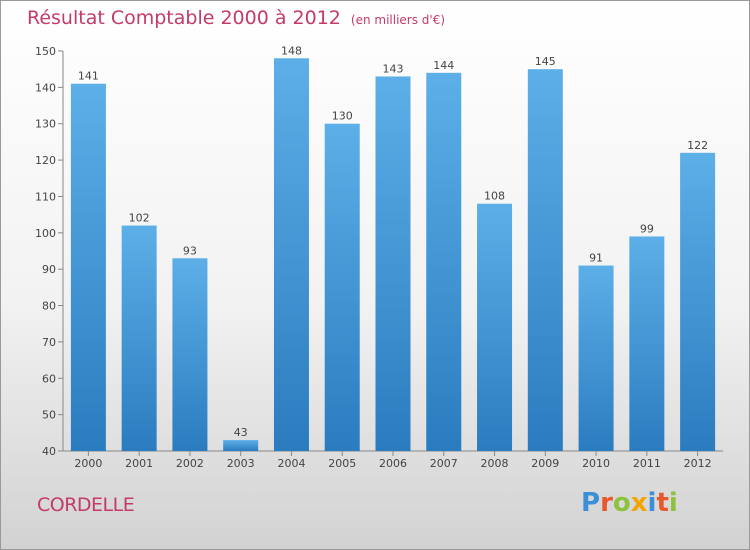 This screenshot has height=550, width=750. I want to click on logo-letter: t, so click(662, 503).